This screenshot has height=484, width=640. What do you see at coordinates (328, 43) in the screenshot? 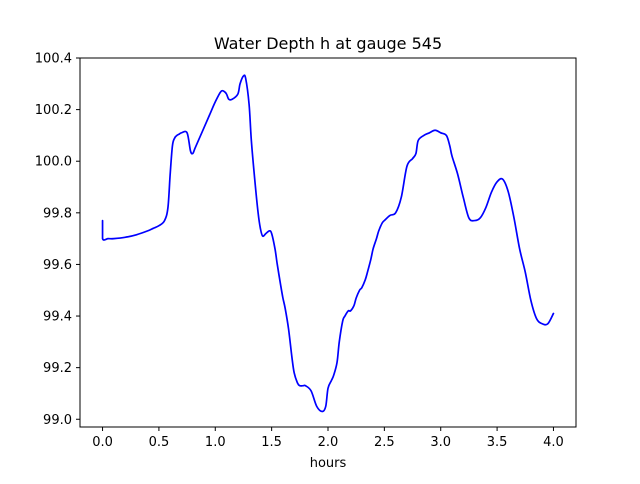
I see `chart-title: Water Depth h at gauge 545` at bounding box center [328, 43].